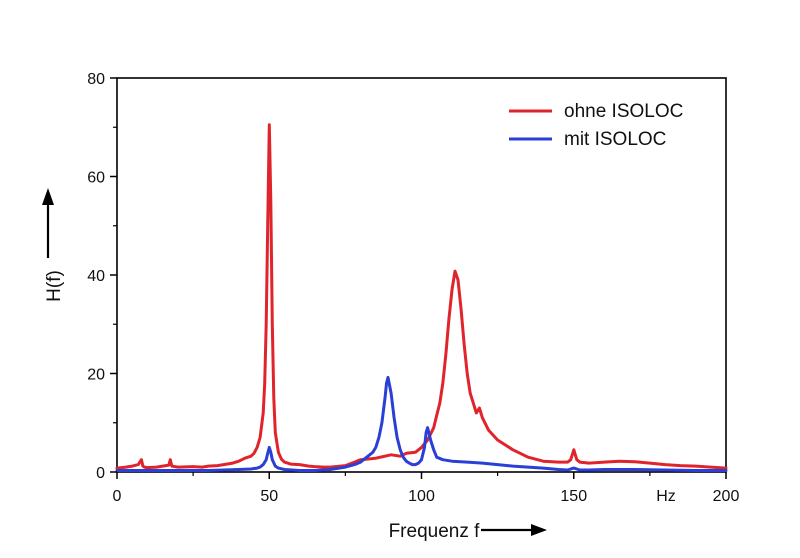 The image size is (800, 558). Describe the element at coordinates (539, 530) in the screenshot. I see `x-axis-arrowhead` at that location.